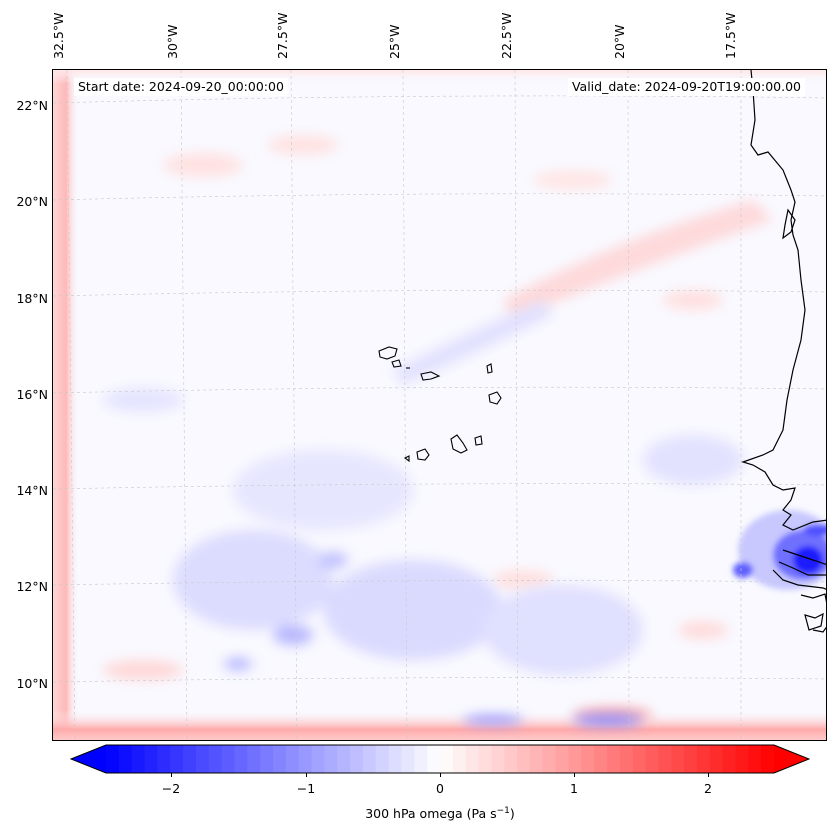  I want to click on coastline-africa, so click(783, 351).